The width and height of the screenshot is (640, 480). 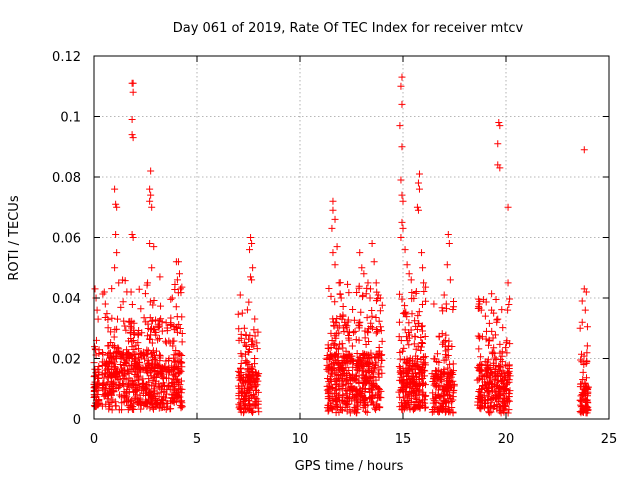 I want to click on y-tick-label: 0.02, so click(x=66, y=360).